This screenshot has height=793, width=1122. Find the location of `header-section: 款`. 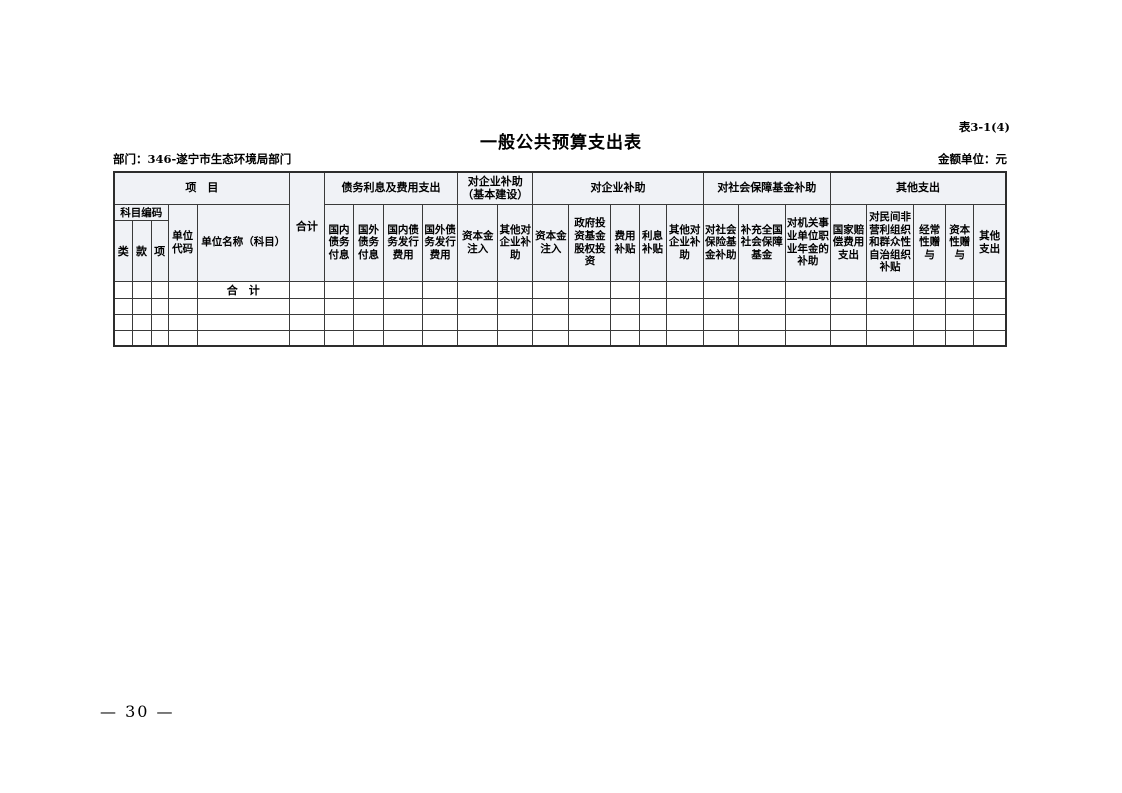

header-section: 款 is located at coordinates (141, 250).